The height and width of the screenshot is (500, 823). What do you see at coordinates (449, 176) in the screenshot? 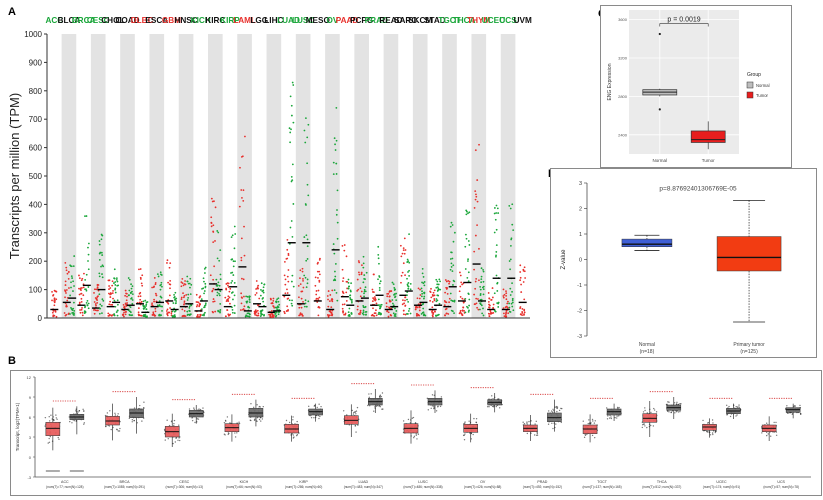
I see `band-tgct` at bounding box center [449, 176].